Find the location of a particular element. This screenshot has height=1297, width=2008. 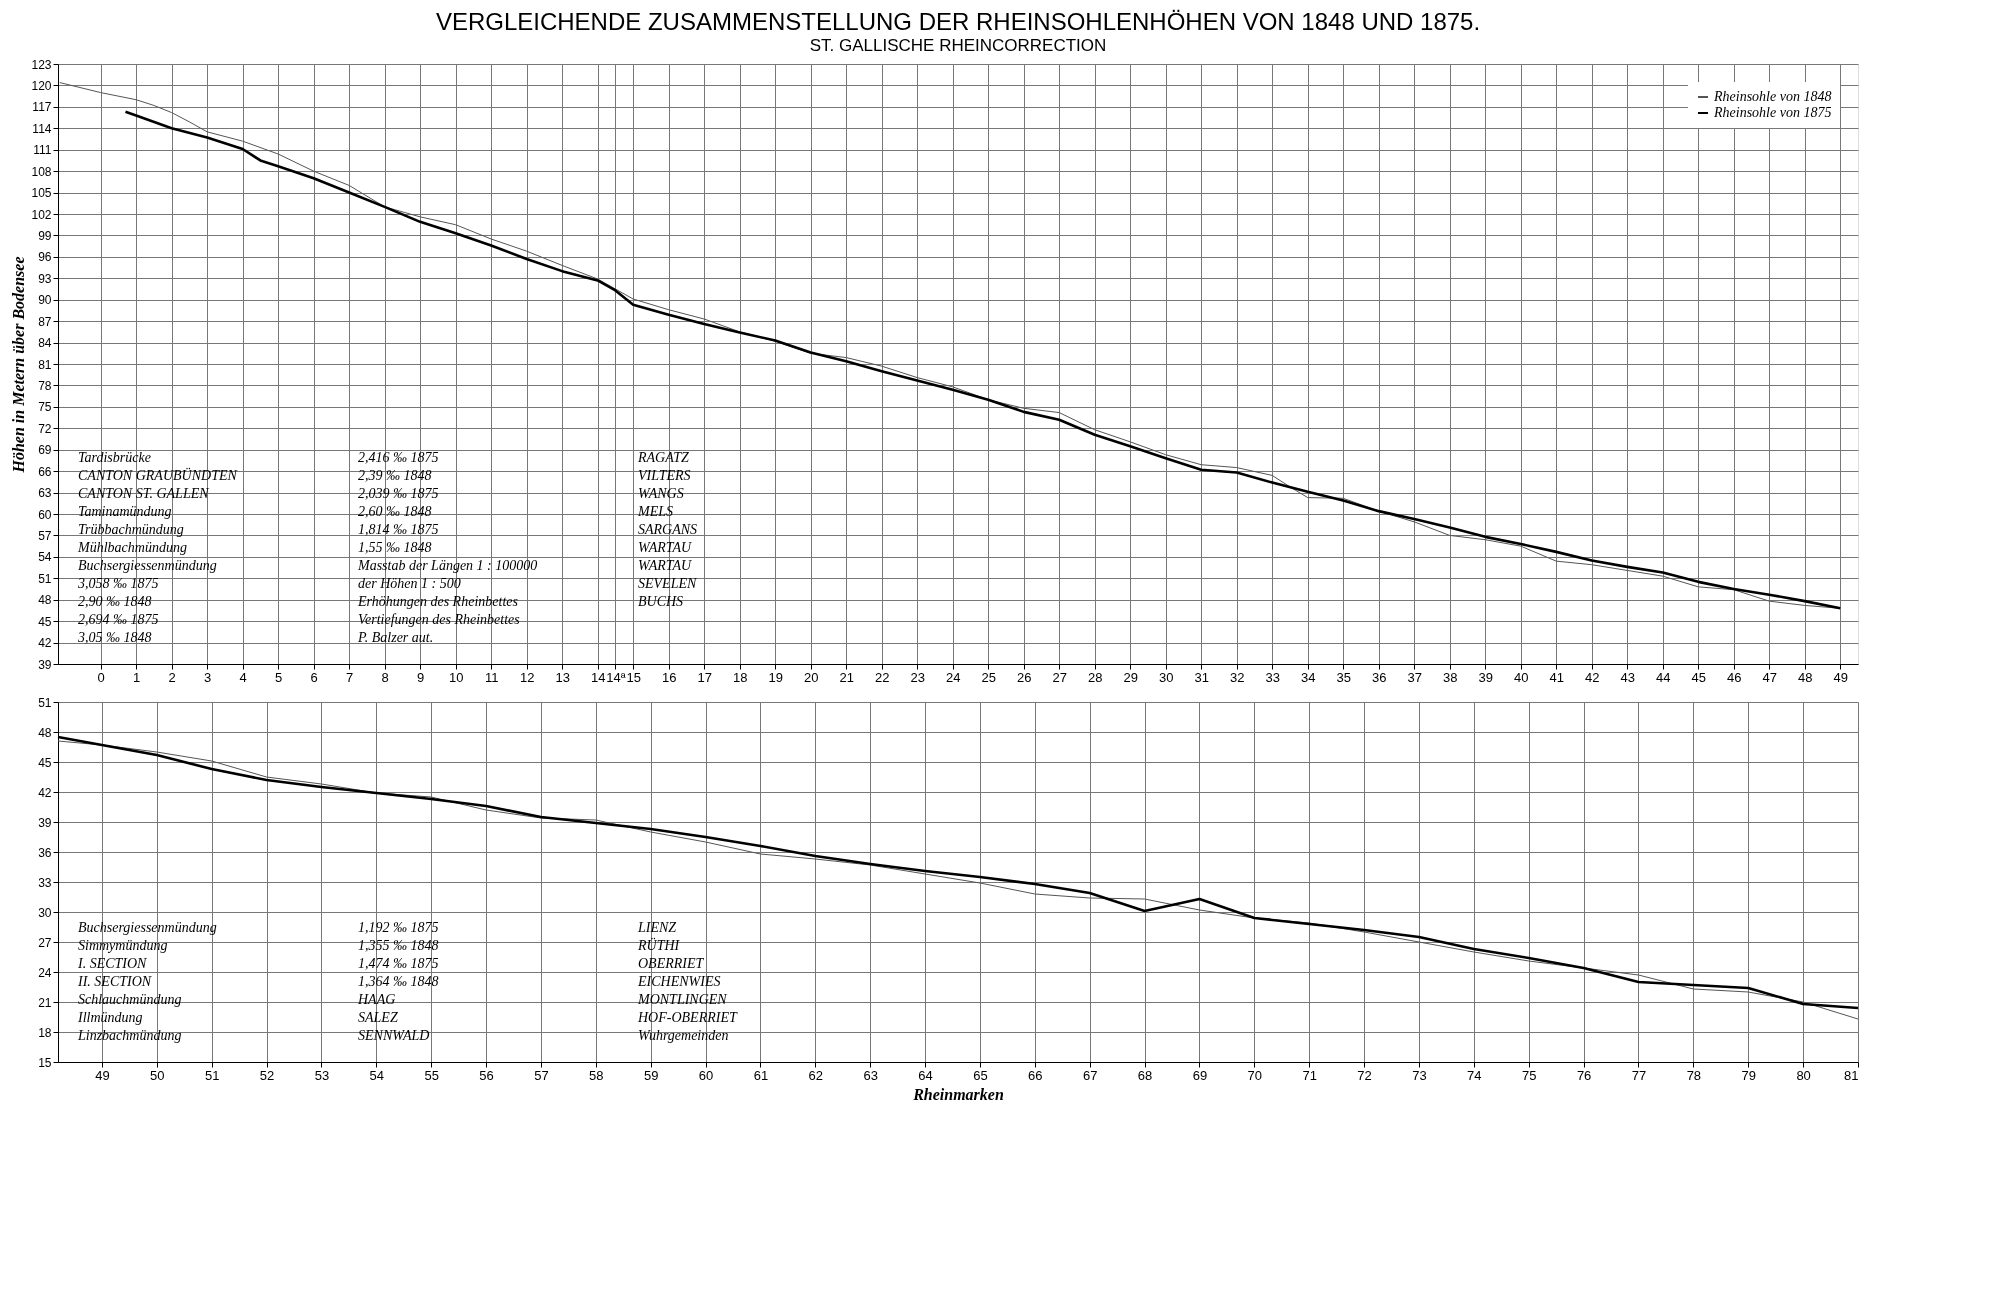

y-tick-label: 81 is located at coordinates (45, 364).